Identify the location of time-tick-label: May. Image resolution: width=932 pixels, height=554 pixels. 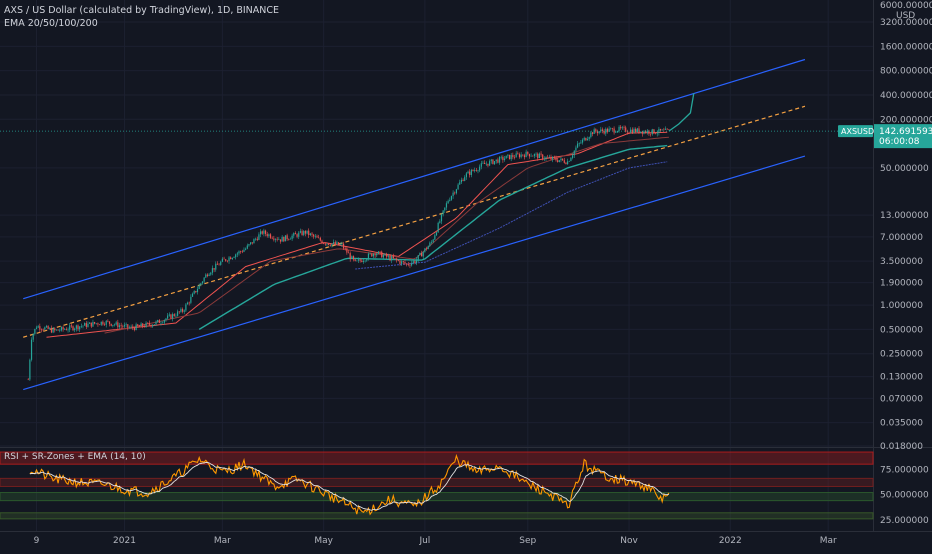
(323, 541).